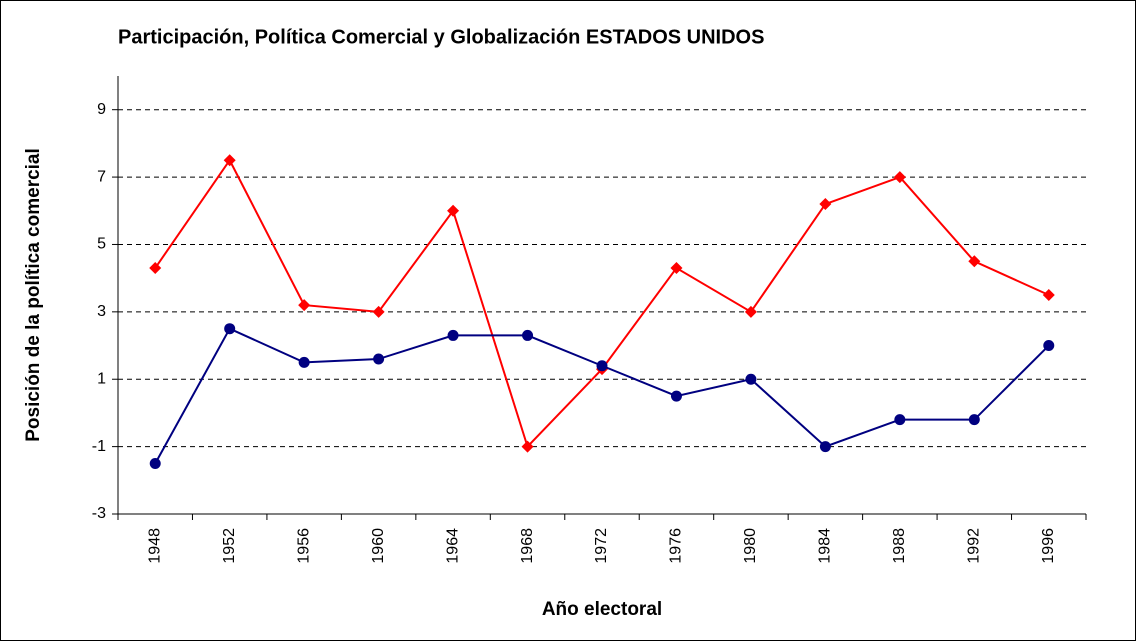  What do you see at coordinates (99, 513) in the screenshot?
I see `y-tick-label: -3` at bounding box center [99, 513].